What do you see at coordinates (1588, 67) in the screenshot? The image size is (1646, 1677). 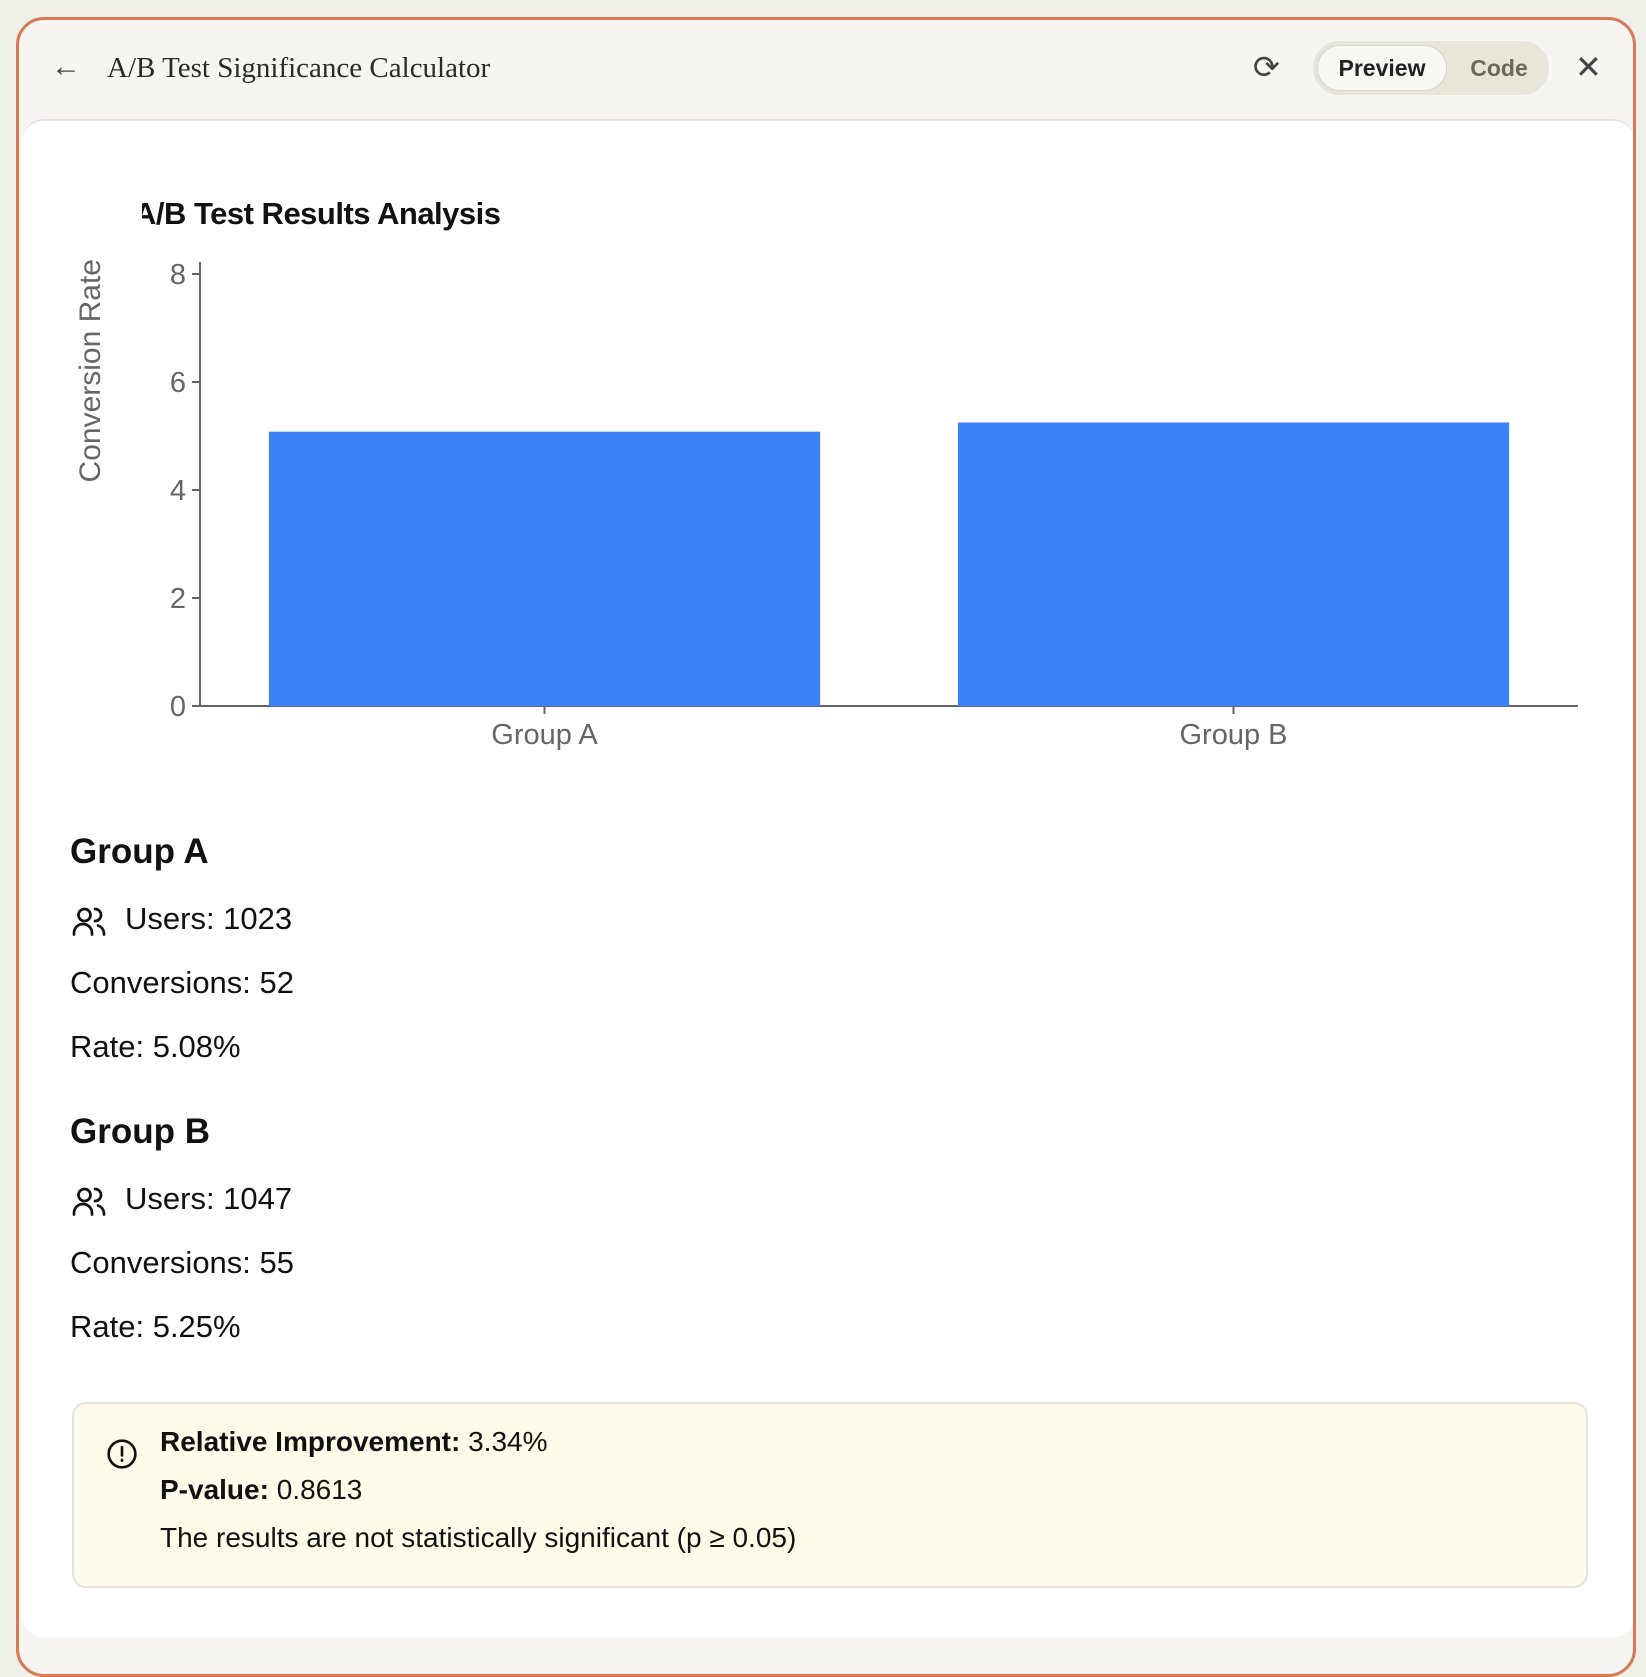 I see `close-icon: ✕` at bounding box center [1588, 67].